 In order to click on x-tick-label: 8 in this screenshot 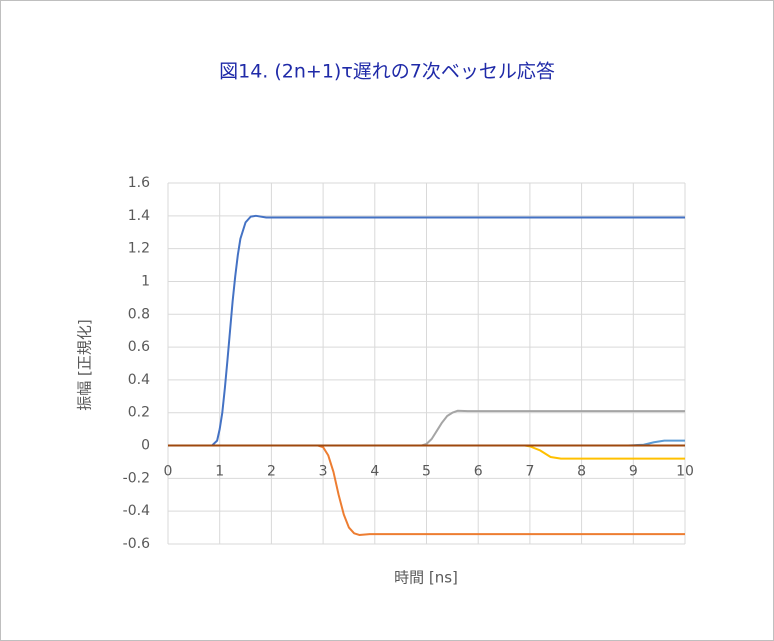, I will do `click(581, 472)`.